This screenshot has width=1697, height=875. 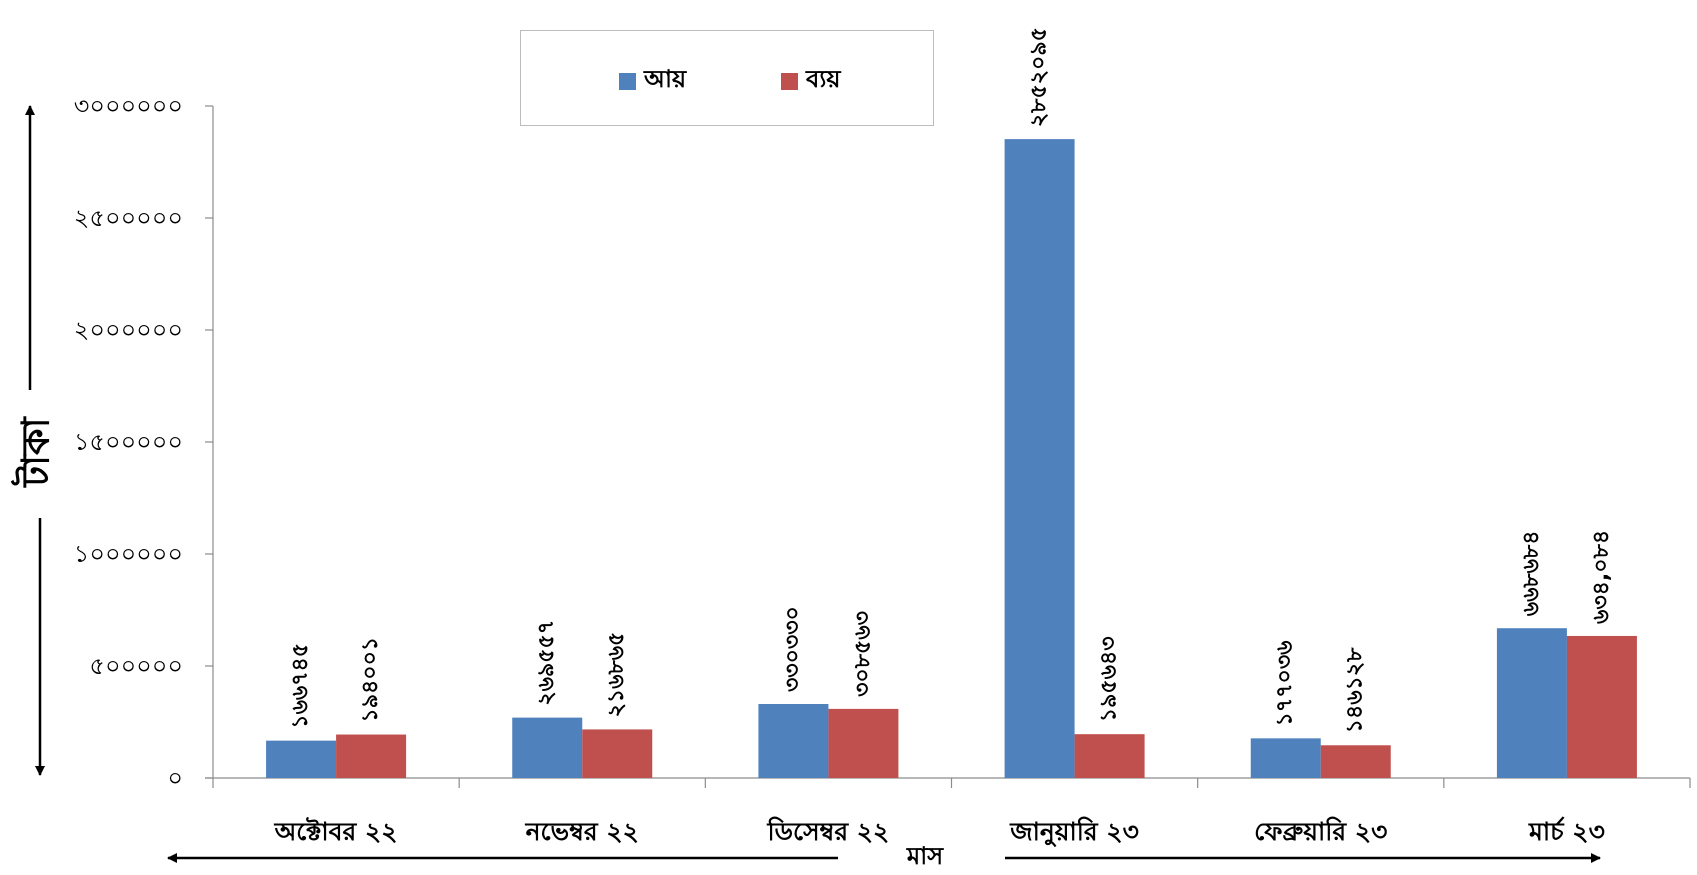 What do you see at coordinates (34, 451) in the screenshot?
I see `y-axis-title: টাকা` at bounding box center [34, 451].